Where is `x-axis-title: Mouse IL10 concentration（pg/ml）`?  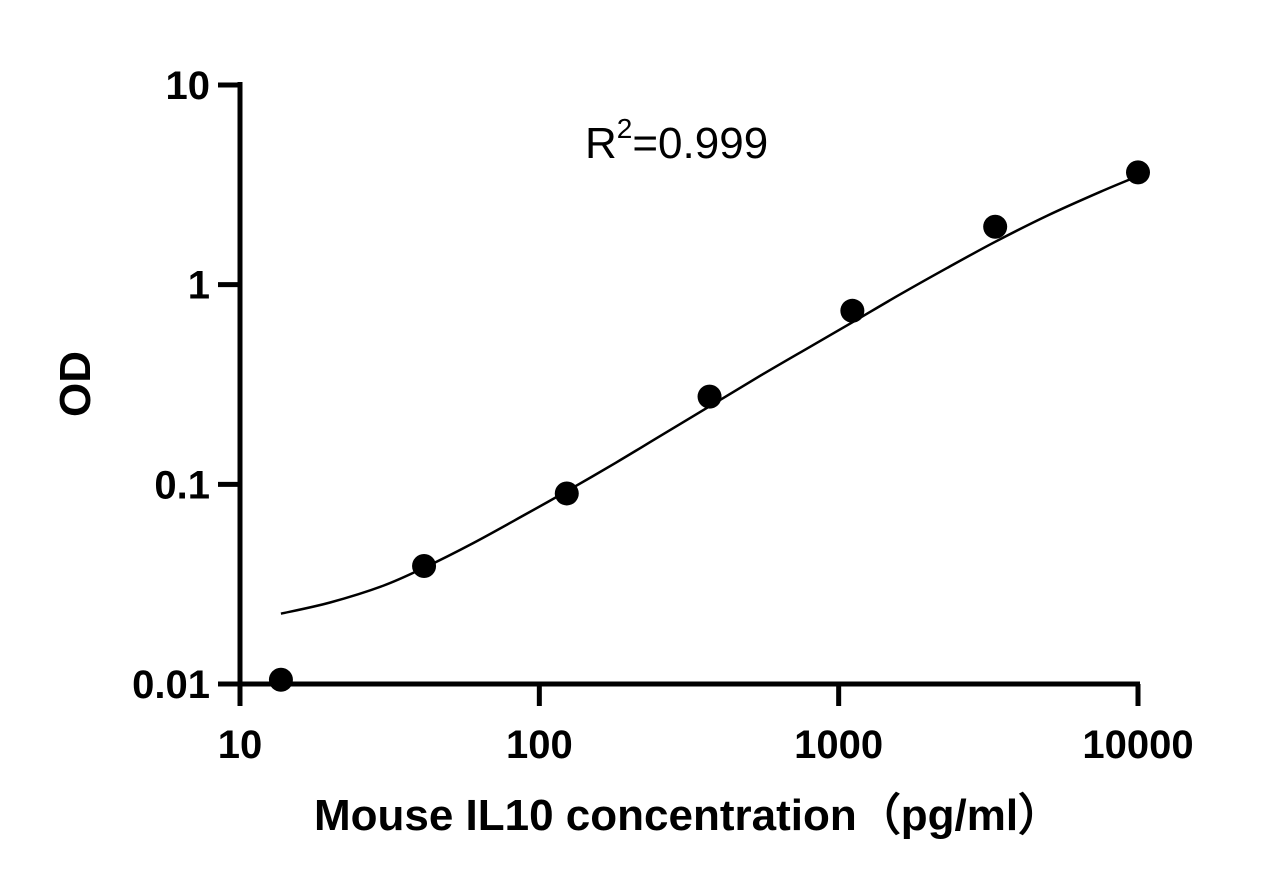 x-axis-title: Mouse IL10 concentration（pg/ml） is located at coordinates (688, 815).